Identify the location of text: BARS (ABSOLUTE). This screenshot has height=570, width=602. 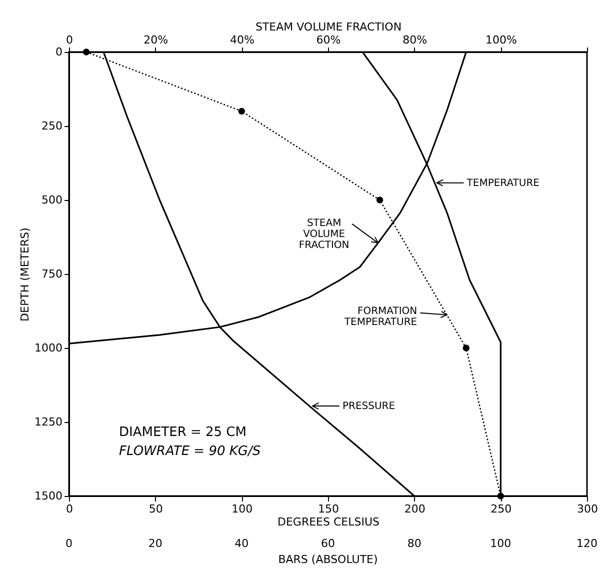
(328, 559).